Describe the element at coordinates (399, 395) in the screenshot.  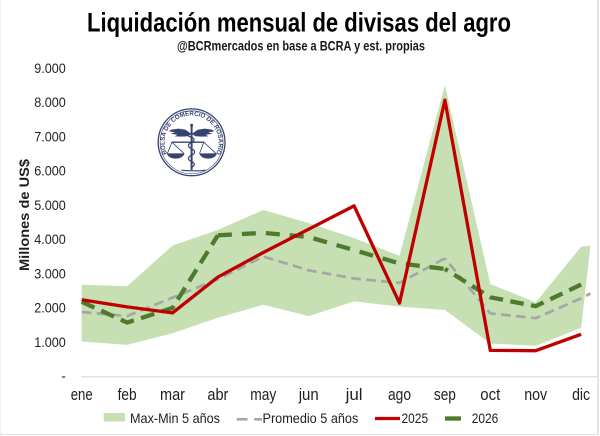
I see `svg-text: ago` at that location.